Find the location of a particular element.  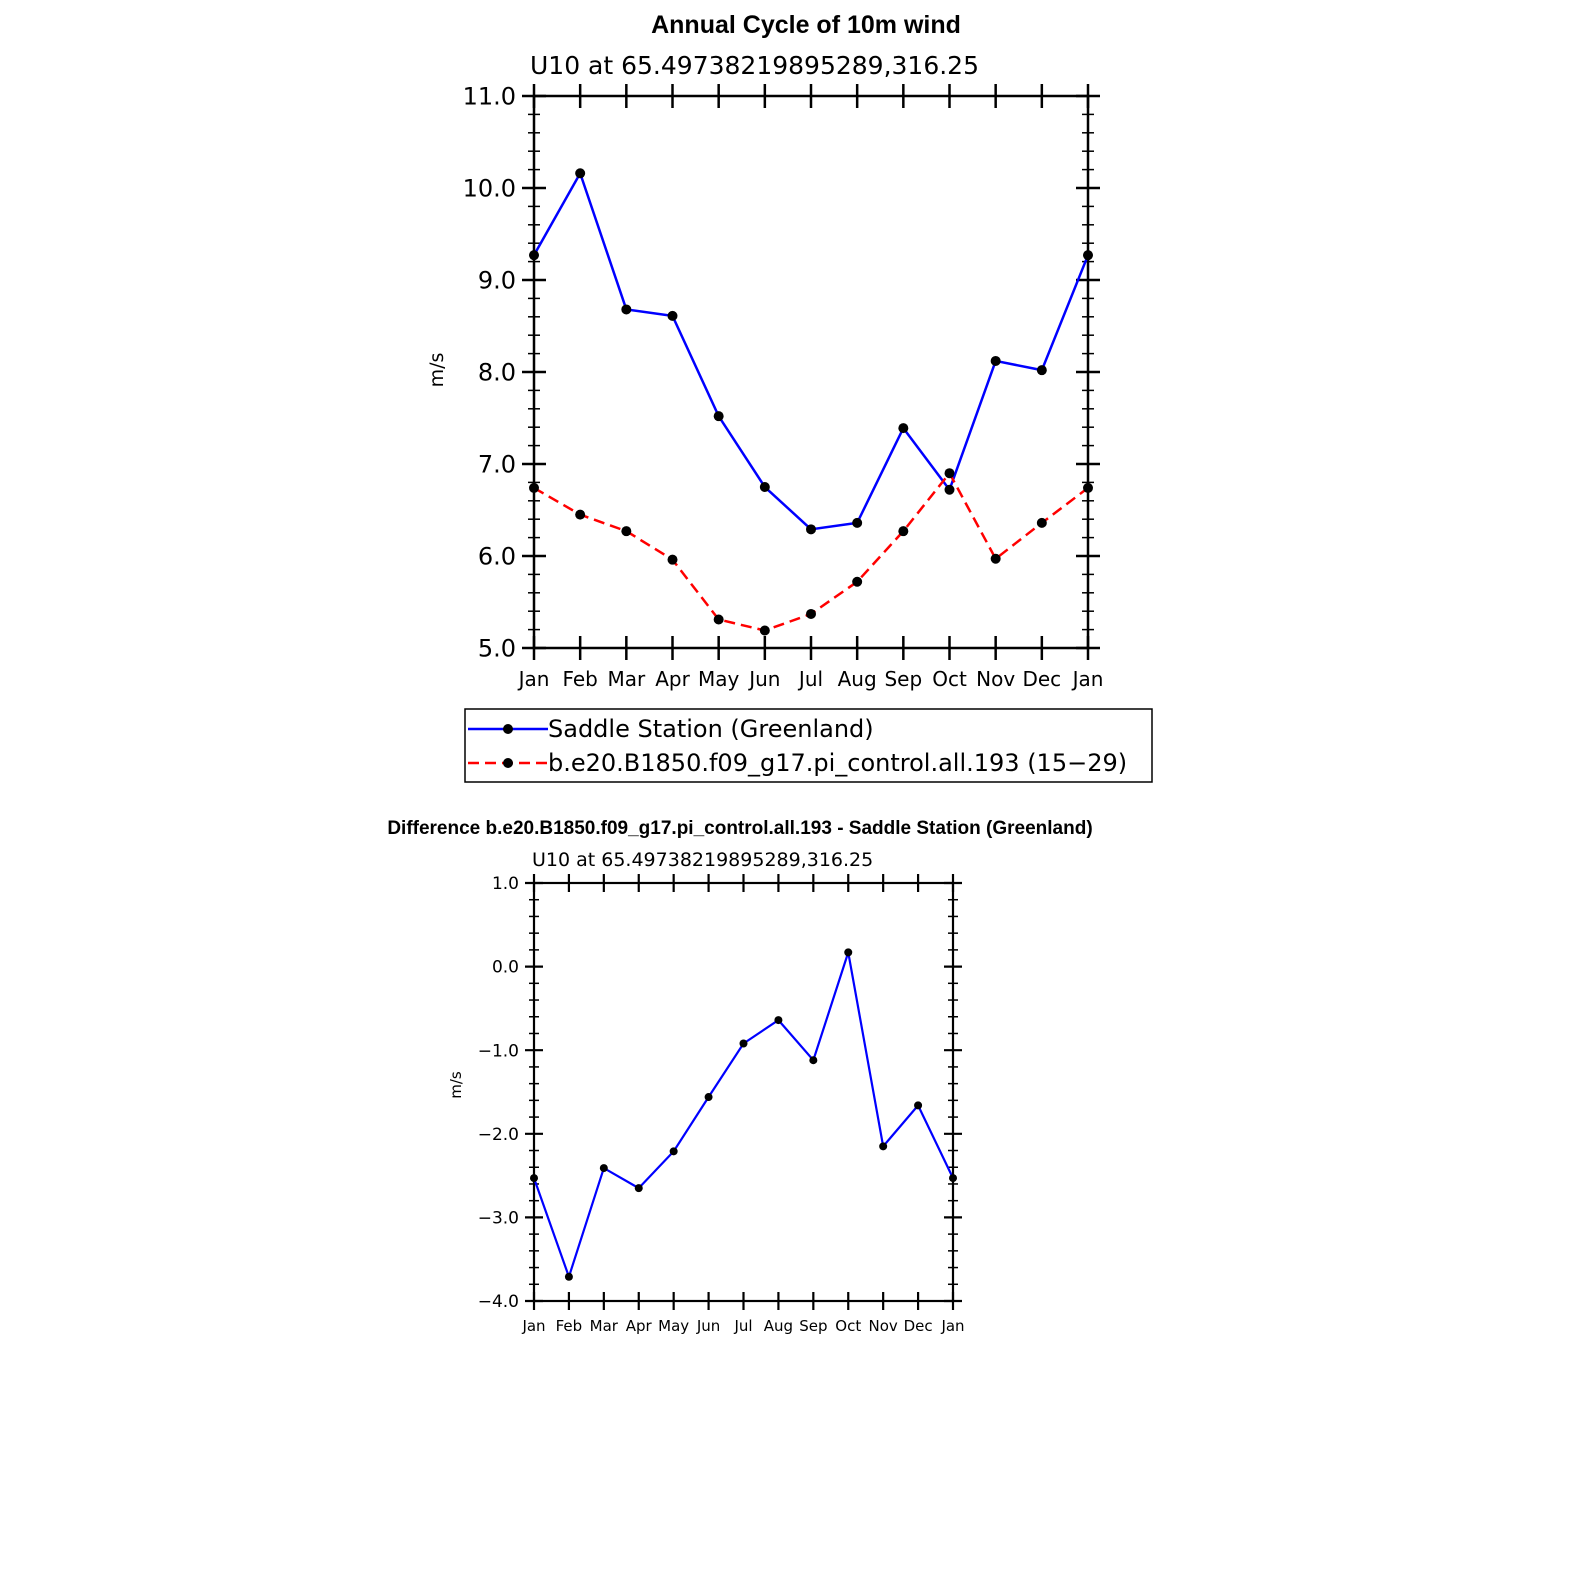

chart-2-xtick-label: Jul is located at coordinates (742, 1326).